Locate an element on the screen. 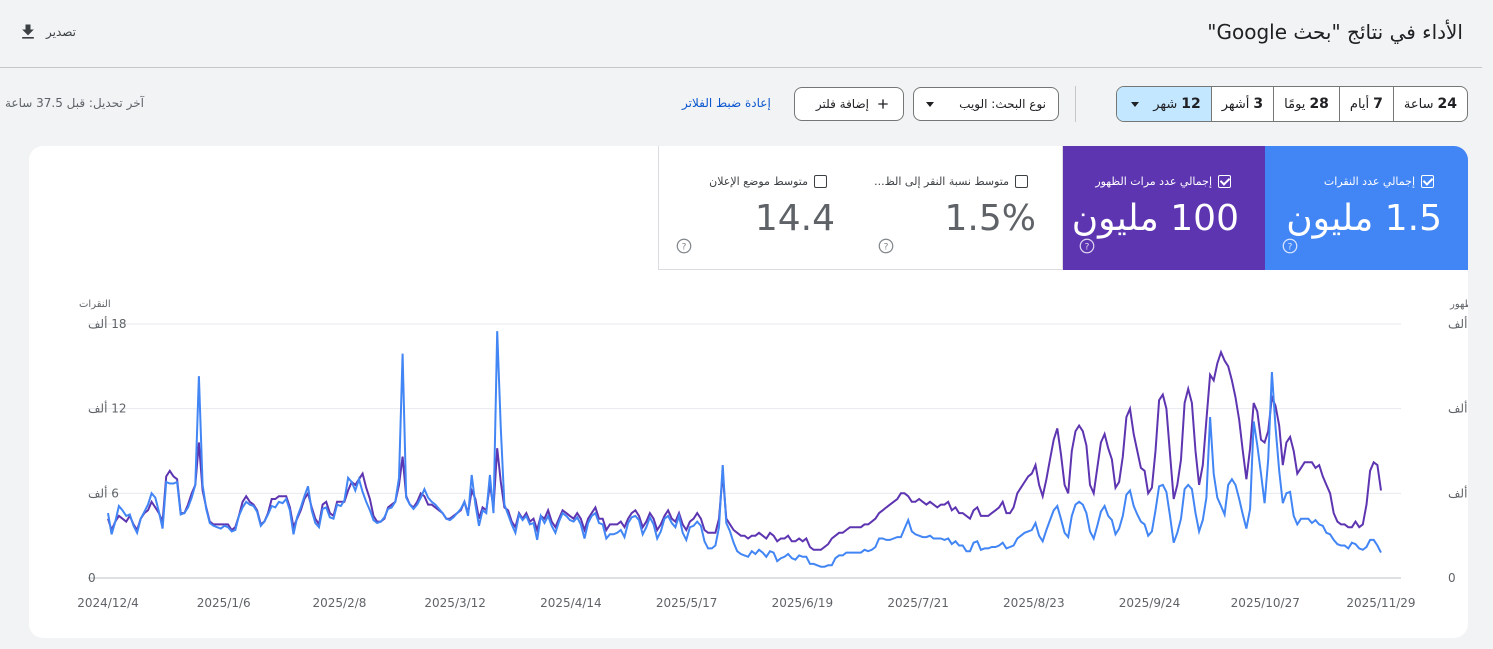  y-right-tick-label: 900 ألف is located at coordinates (1458, 323).